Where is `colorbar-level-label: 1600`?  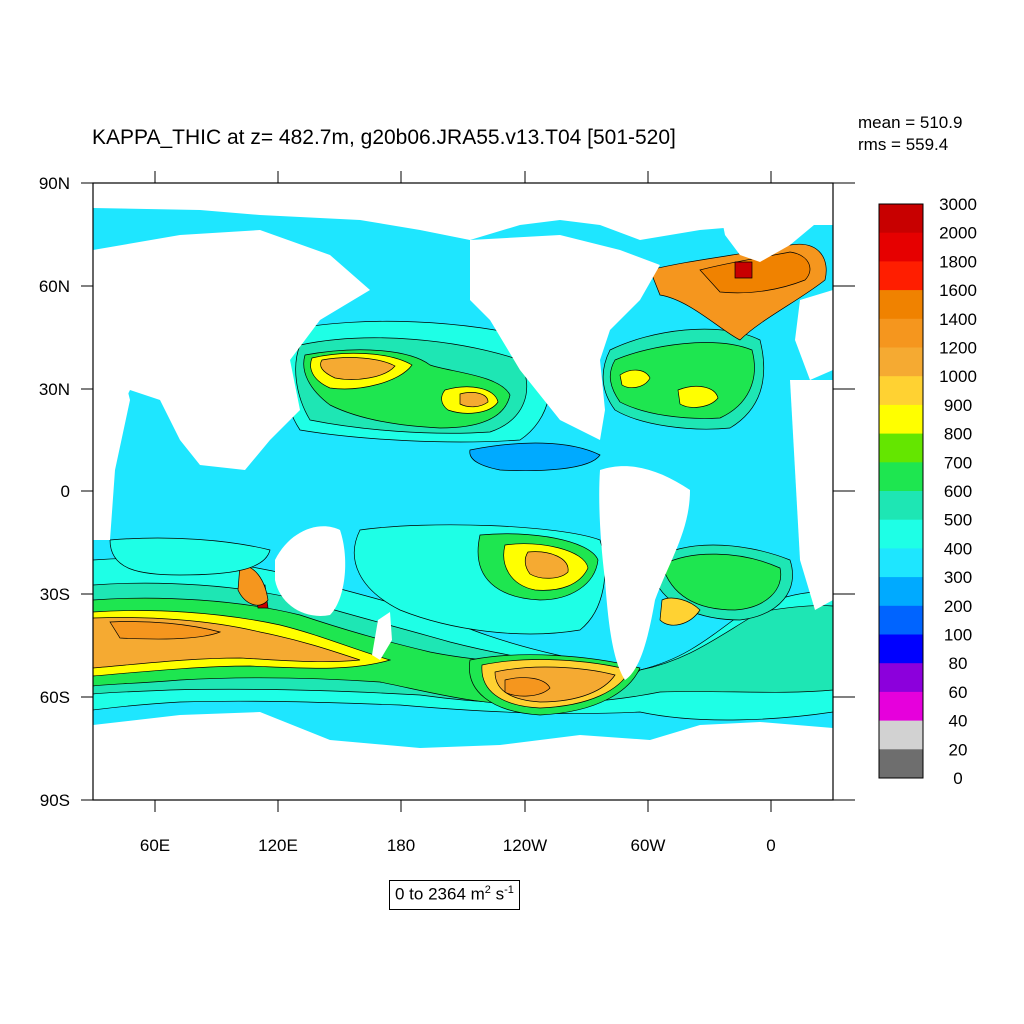 colorbar-level-label: 1600 is located at coordinates (958, 290).